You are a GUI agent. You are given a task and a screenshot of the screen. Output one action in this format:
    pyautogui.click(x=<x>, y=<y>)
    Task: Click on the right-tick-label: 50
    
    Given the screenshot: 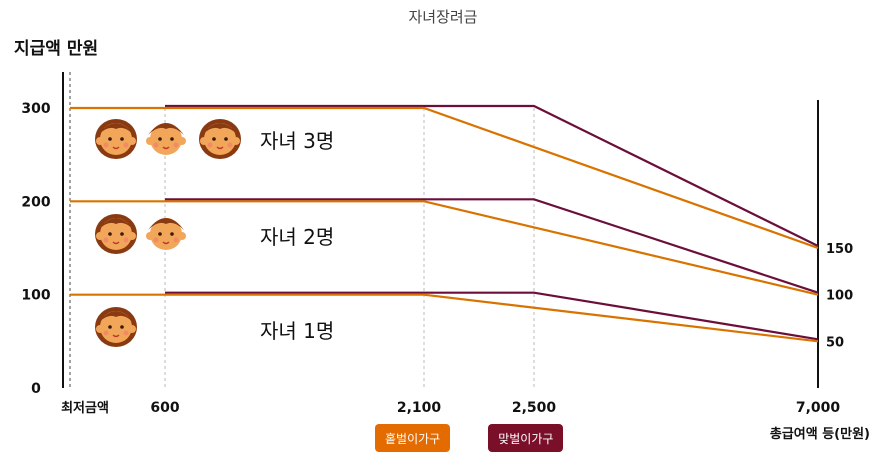 What is the action you would take?
    pyautogui.click(x=835, y=342)
    